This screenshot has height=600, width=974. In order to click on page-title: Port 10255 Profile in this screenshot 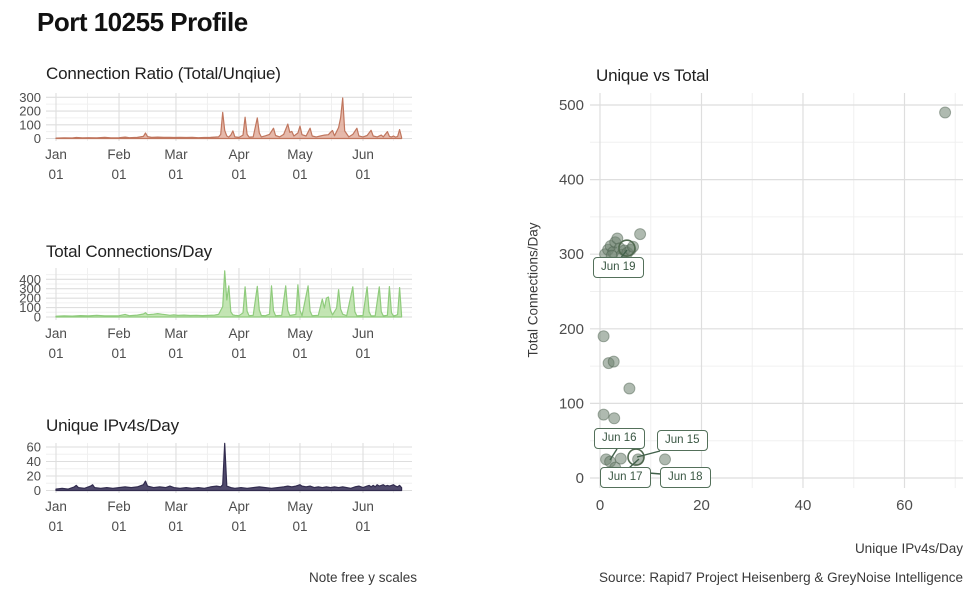, I will do `click(142, 22)`.